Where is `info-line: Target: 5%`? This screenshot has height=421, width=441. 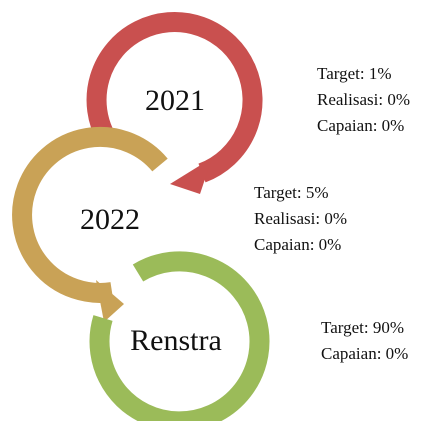
info-line: Target: 5% is located at coordinates (291, 192).